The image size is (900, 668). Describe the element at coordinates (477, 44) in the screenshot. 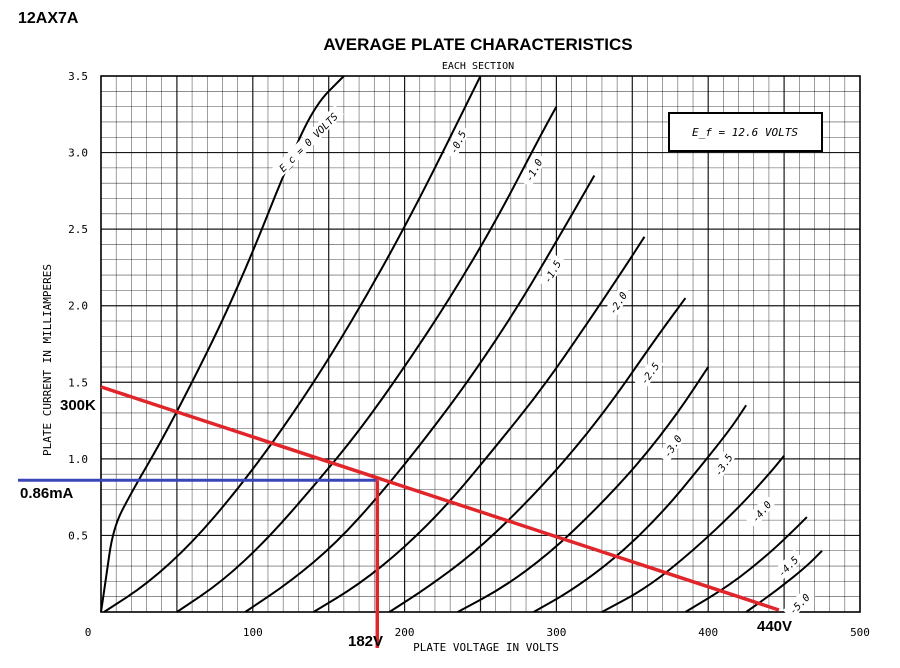

I see `chart-title: AVERAGE PLATE CHARACTERISTICS` at that location.